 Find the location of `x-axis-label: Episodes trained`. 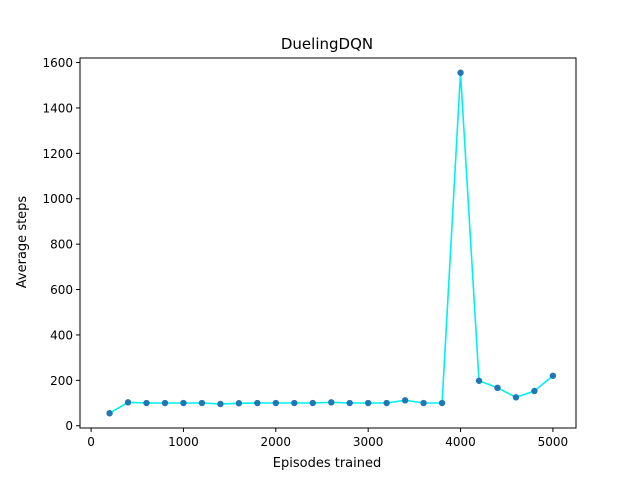

x-axis-label: Episodes trained is located at coordinates (327, 463).